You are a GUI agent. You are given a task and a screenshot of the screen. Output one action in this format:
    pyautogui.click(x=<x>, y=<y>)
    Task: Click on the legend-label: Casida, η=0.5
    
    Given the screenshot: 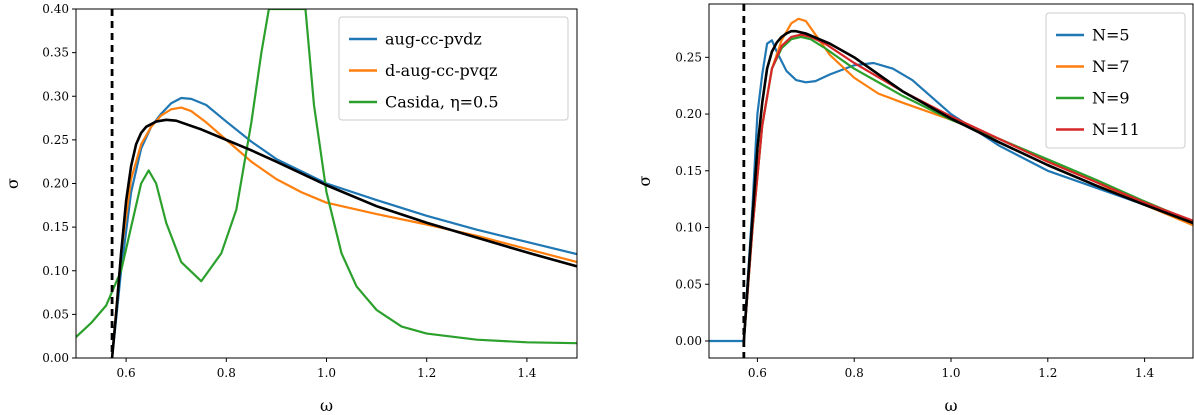 What is the action you would take?
    pyautogui.click(x=442, y=102)
    